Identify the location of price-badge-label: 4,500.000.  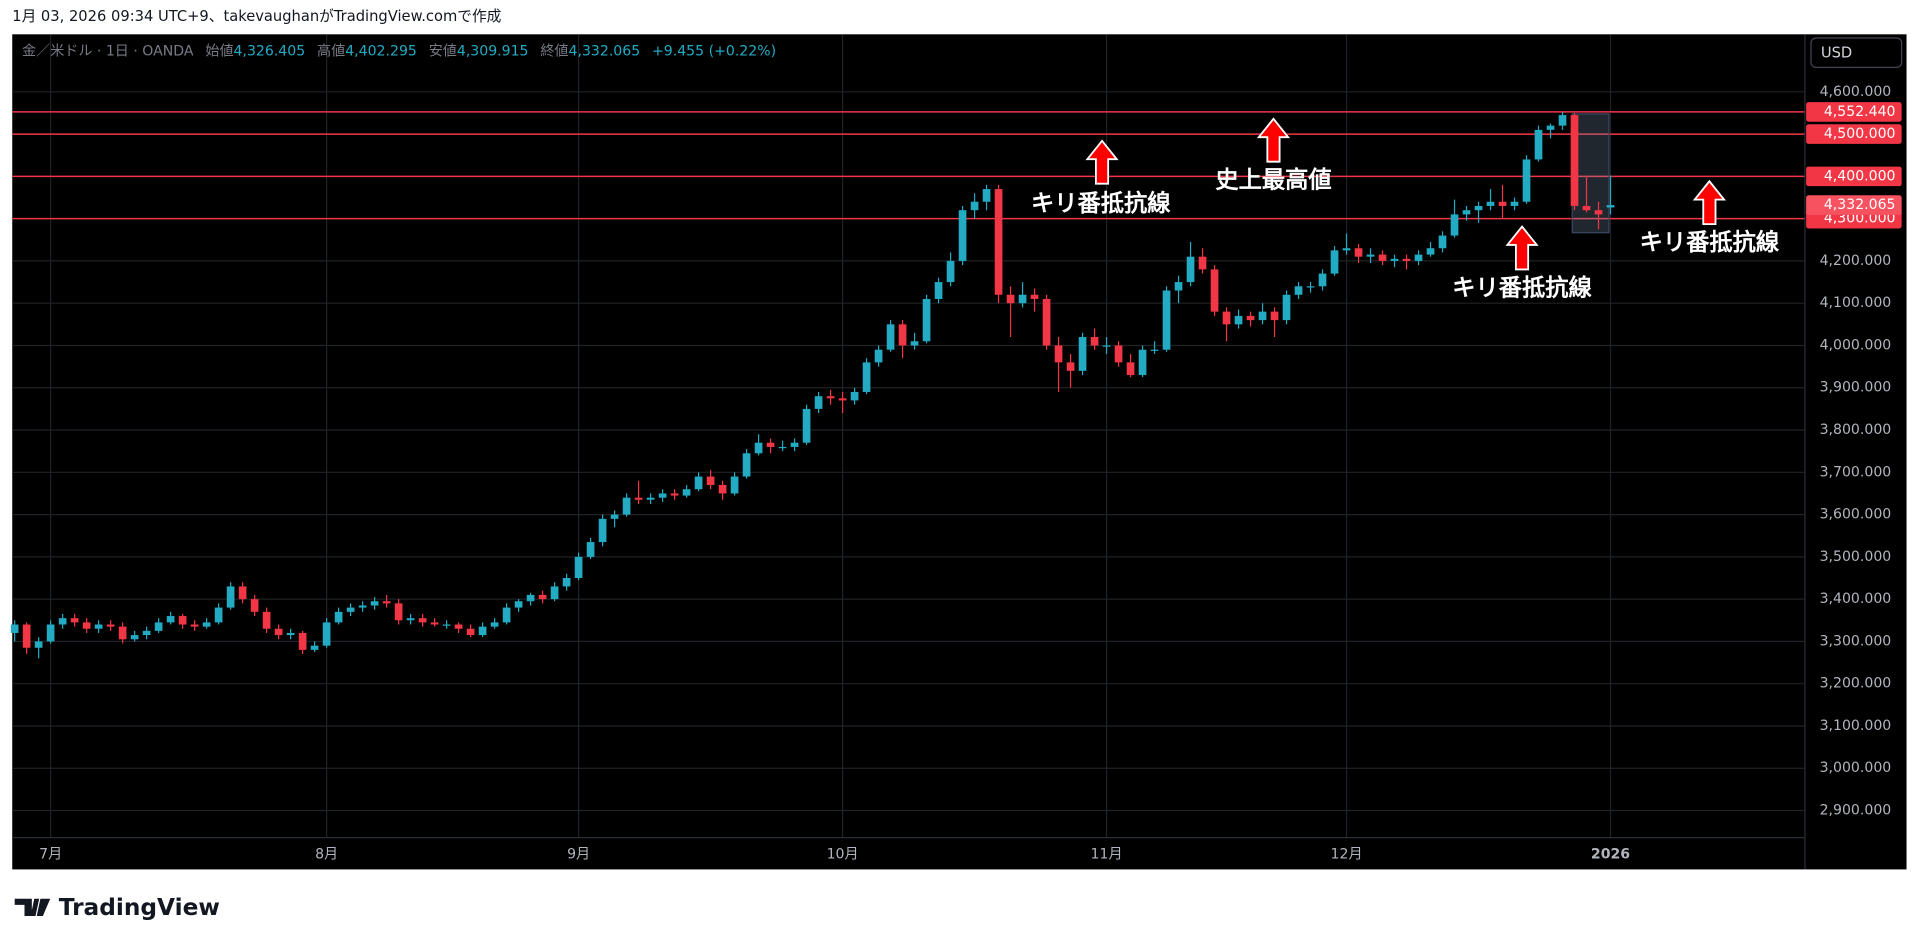
(1860, 134).